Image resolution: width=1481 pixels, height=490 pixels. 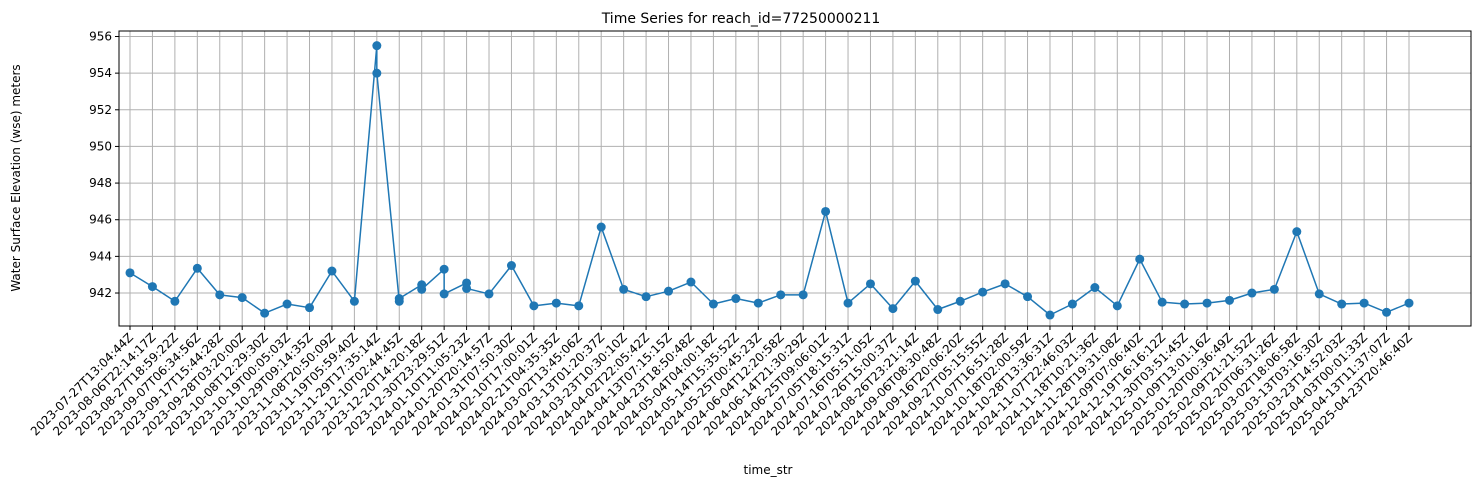 I want to click on y-tick-label: 946, so click(x=100, y=220).